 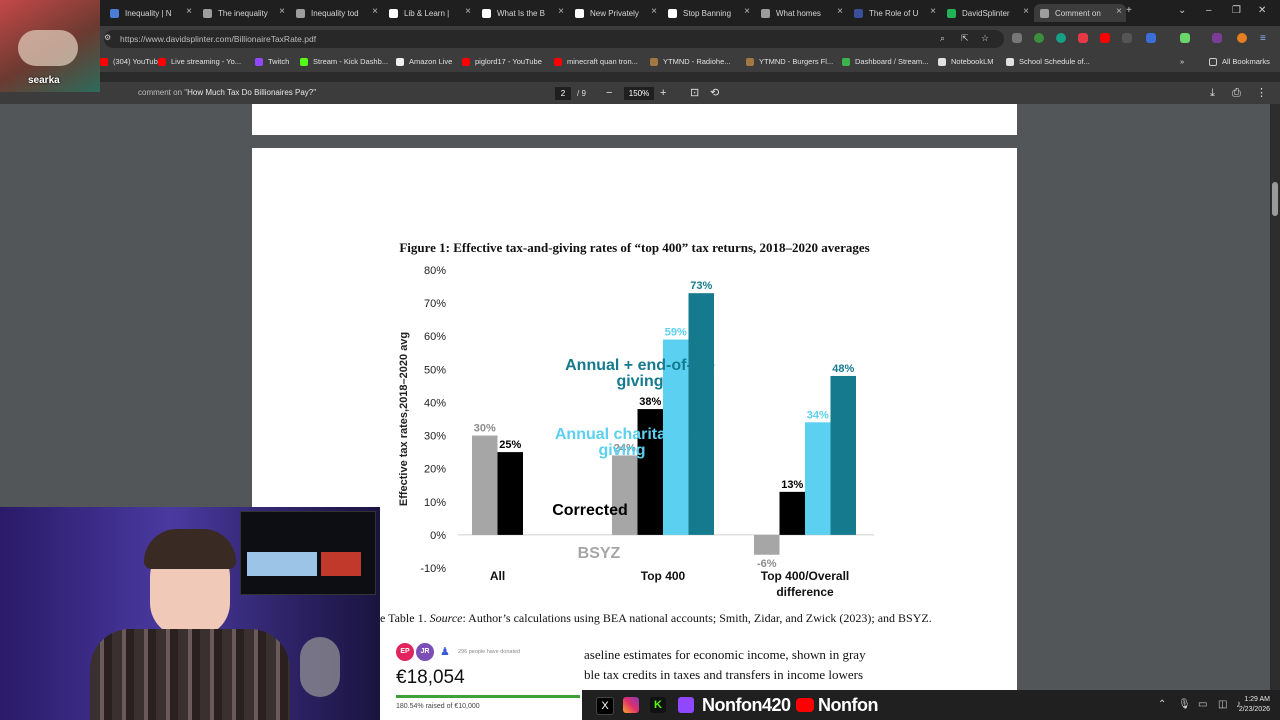 What do you see at coordinates (320, 667) in the screenshot?
I see `background-figure` at bounding box center [320, 667].